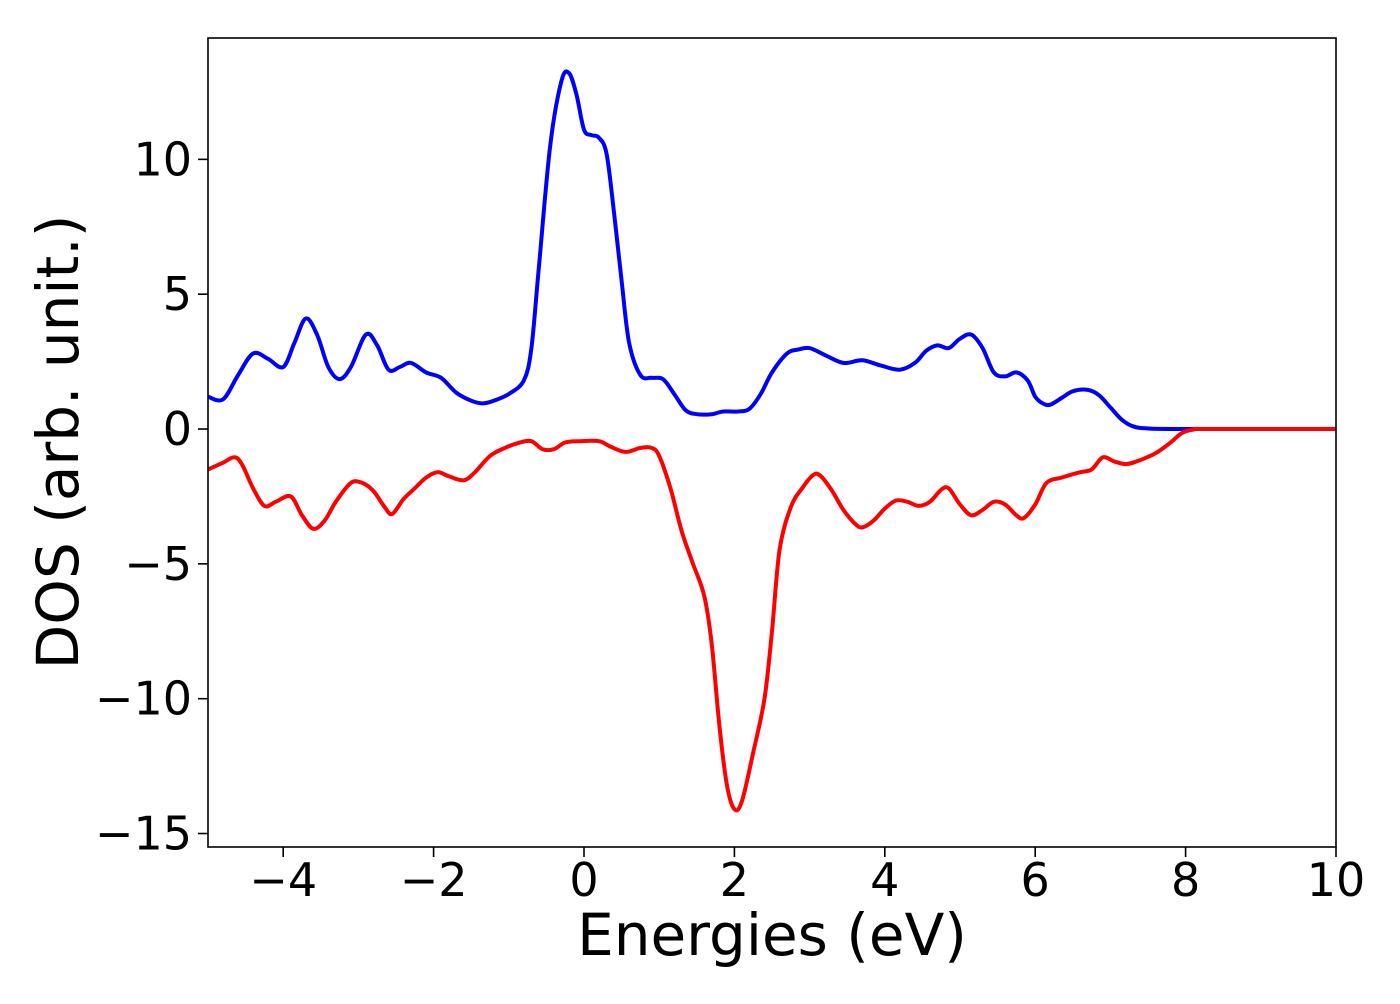 Image resolution: width=1400 pixels, height=1004 pixels. Describe the element at coordinates (1336, 880) in the screenshot. I see `x-tick-label: 10` at that location.